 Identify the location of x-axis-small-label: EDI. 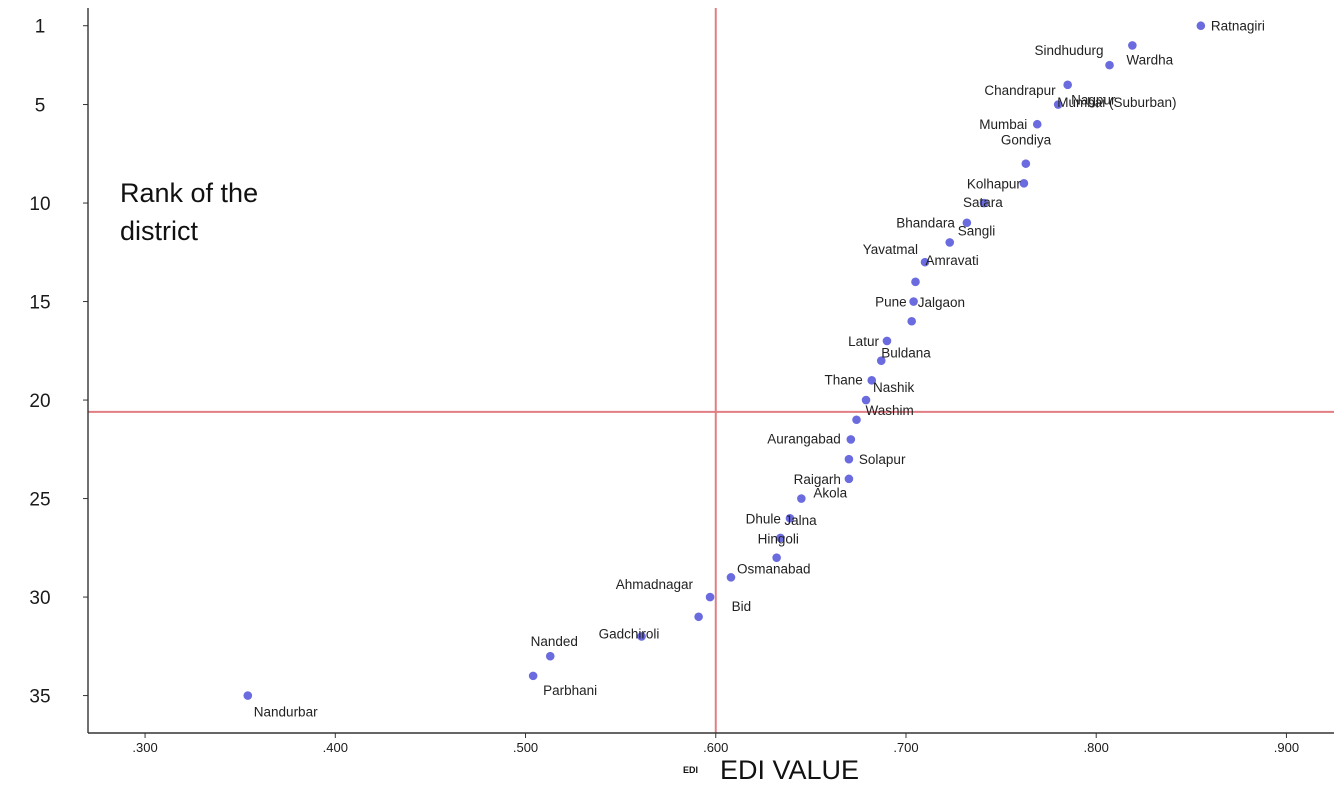
(690, 770).